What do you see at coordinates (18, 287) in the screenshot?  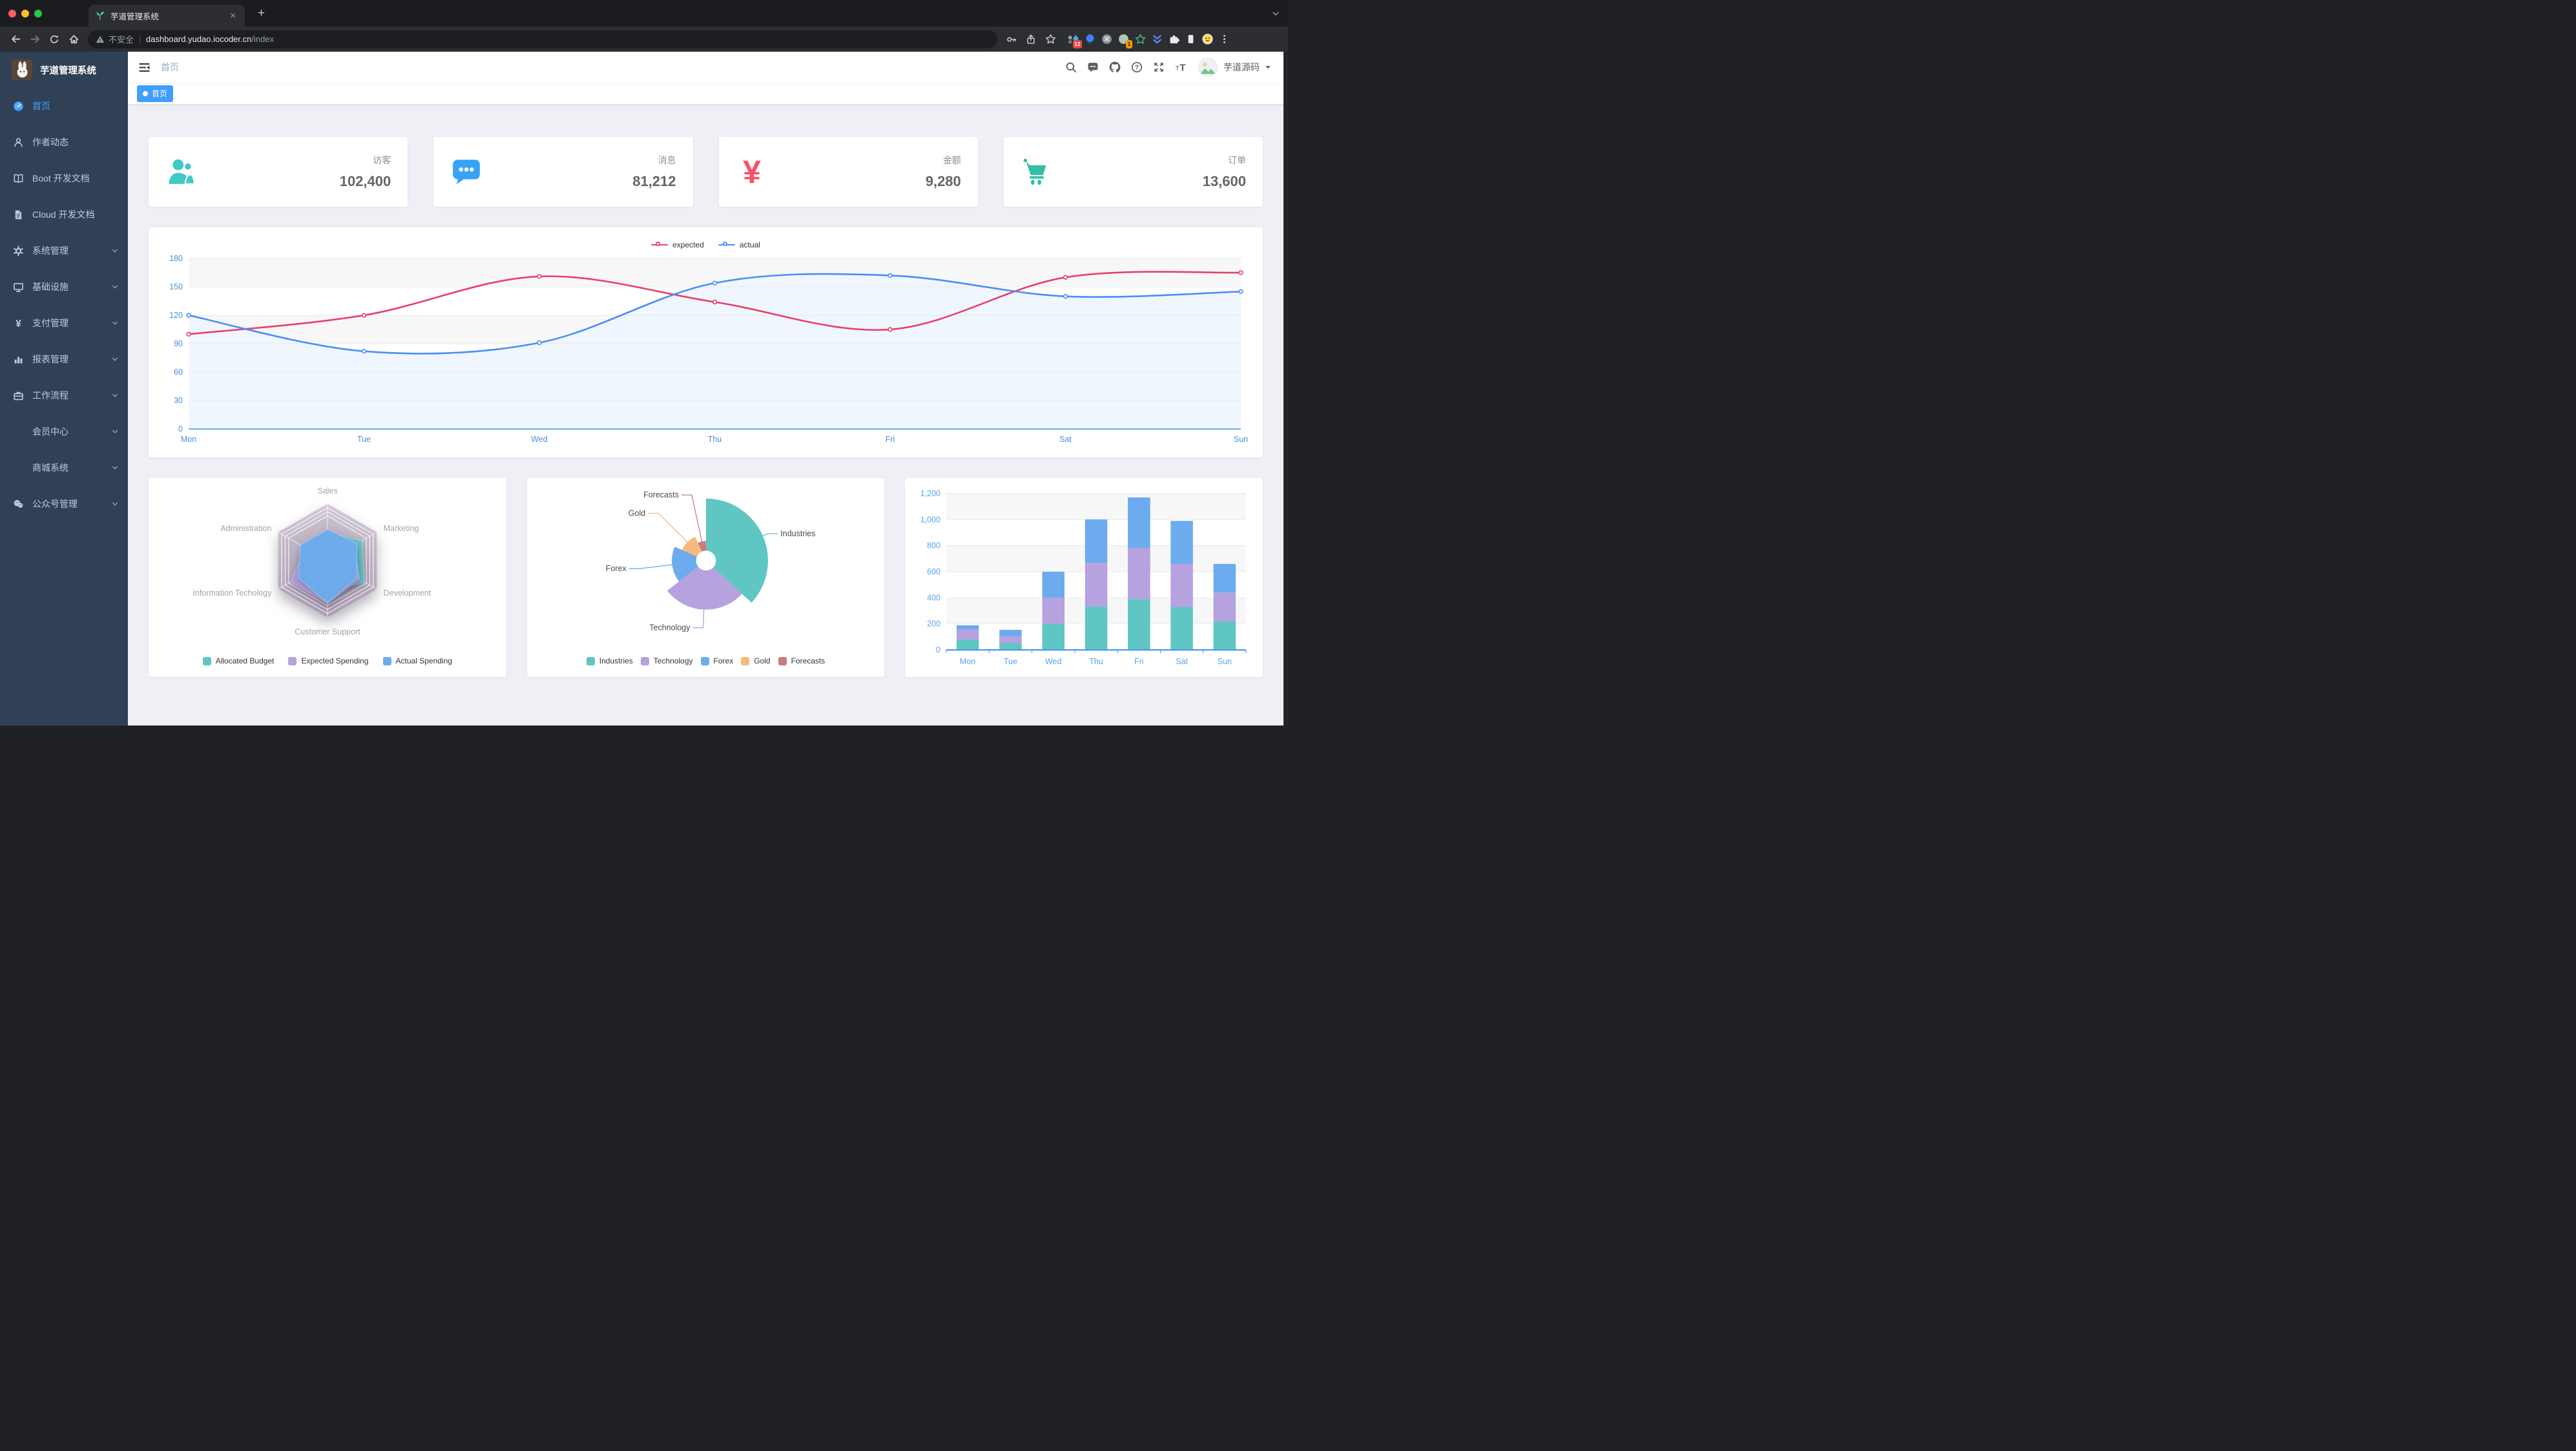 I see `monitor-icon` at bounding box center [18, 287].